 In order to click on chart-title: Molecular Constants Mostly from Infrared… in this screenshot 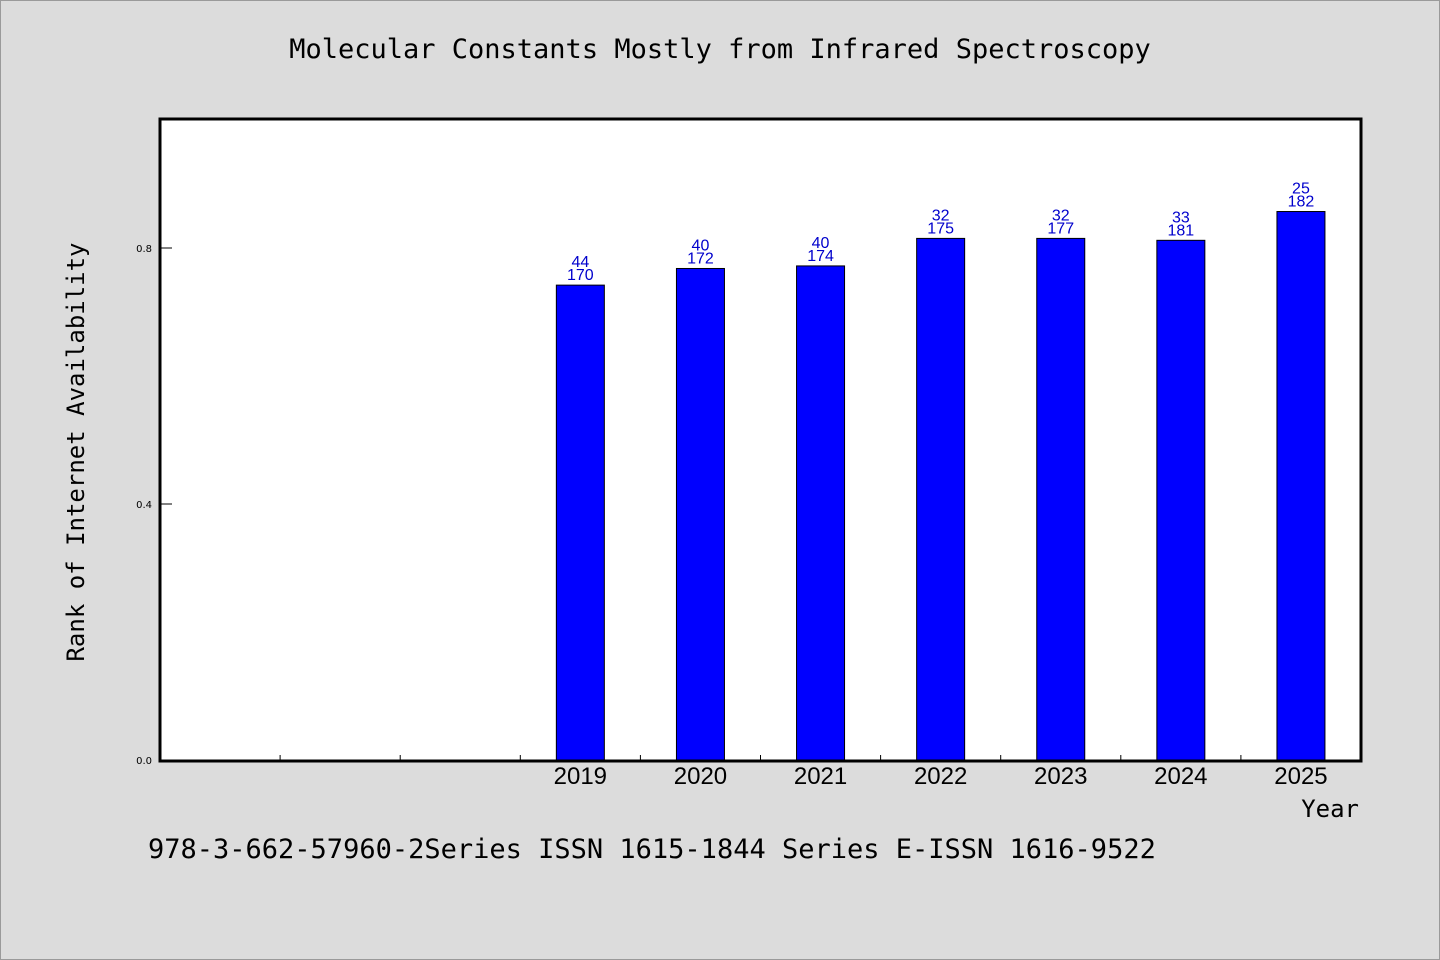, I will do `click(720, 49)`.